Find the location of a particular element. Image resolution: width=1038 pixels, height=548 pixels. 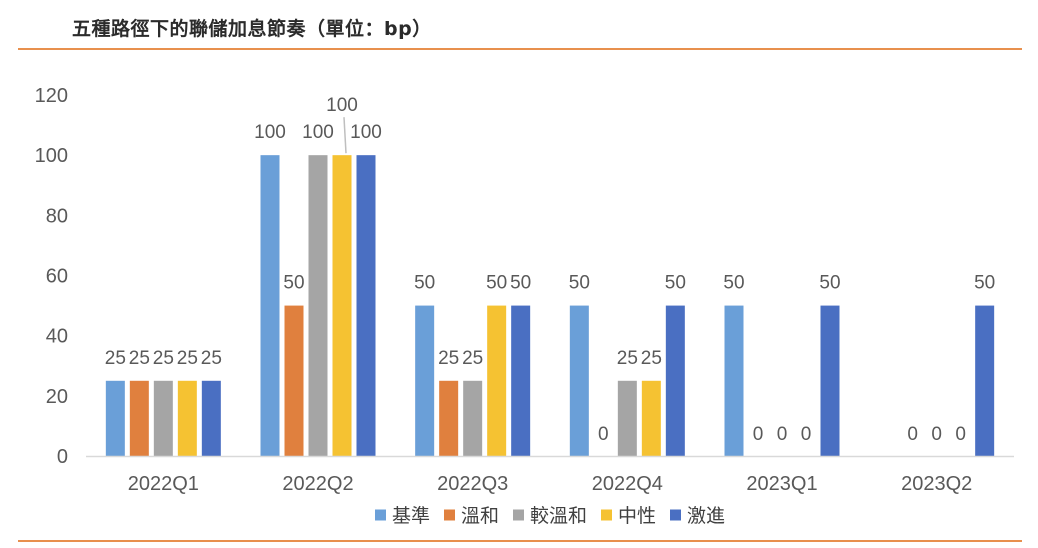

legend-item: 激進 is located at coordinates (697, 516).